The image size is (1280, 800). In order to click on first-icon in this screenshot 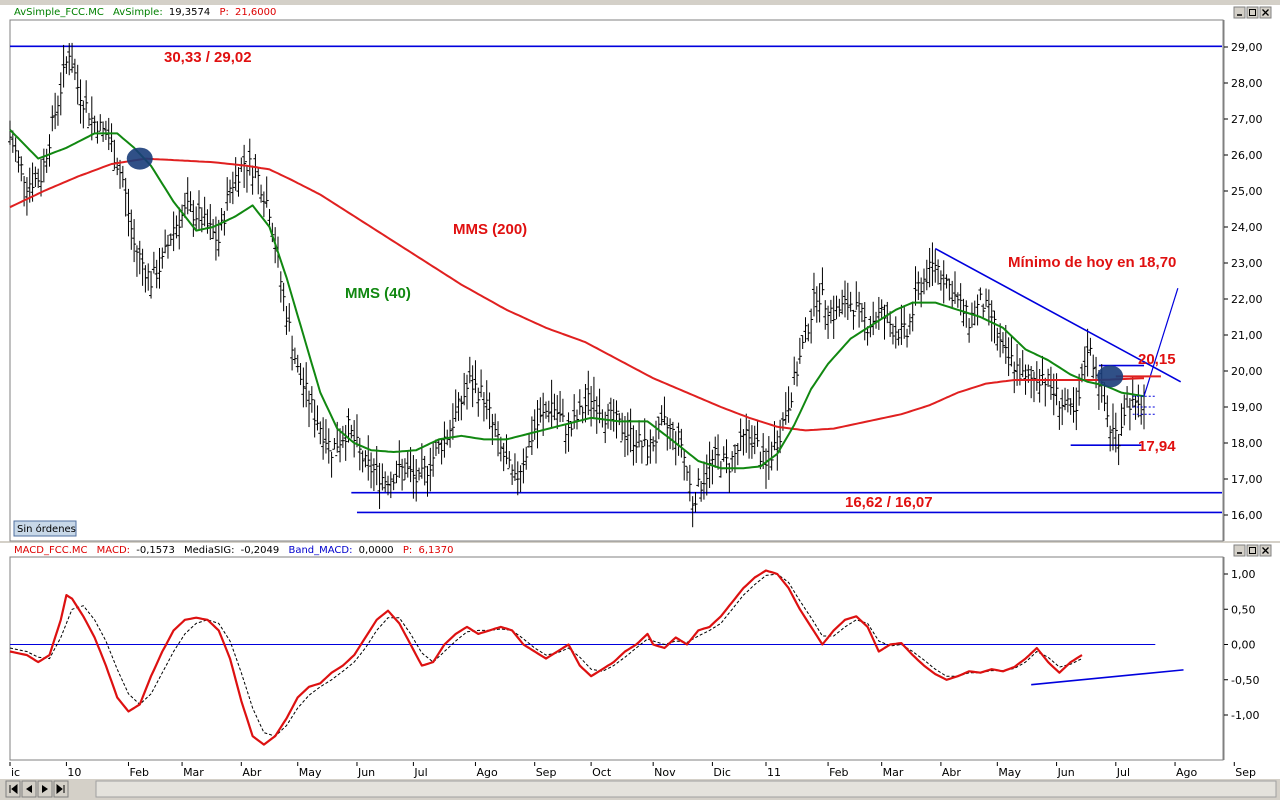, I will do `click(13, 789)`.